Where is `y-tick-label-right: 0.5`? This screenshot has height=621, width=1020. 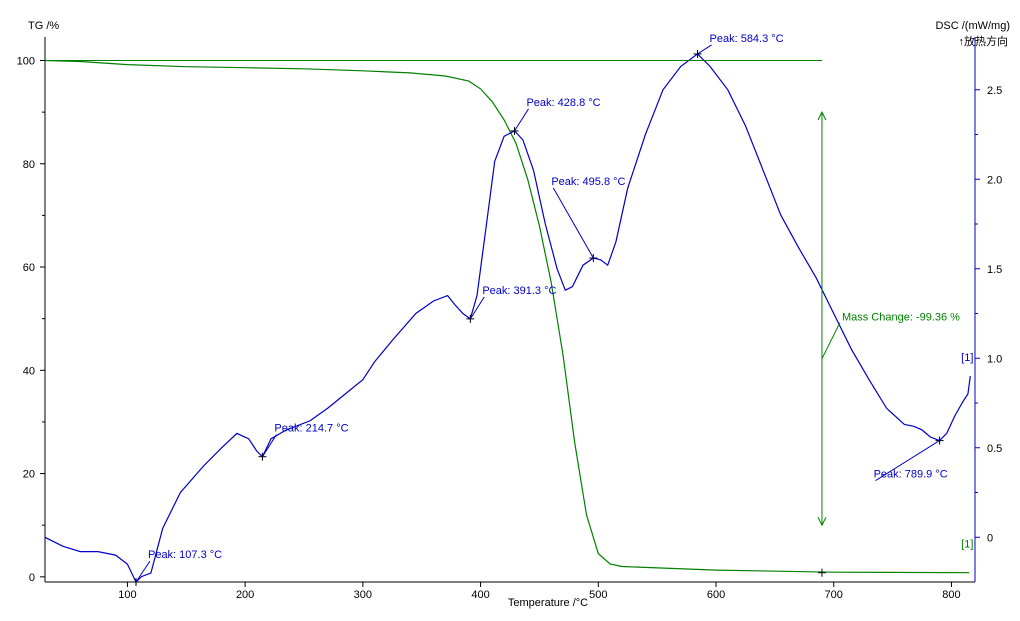
y-tick-label-right: 0.5 is located at coordinates (994, 449).